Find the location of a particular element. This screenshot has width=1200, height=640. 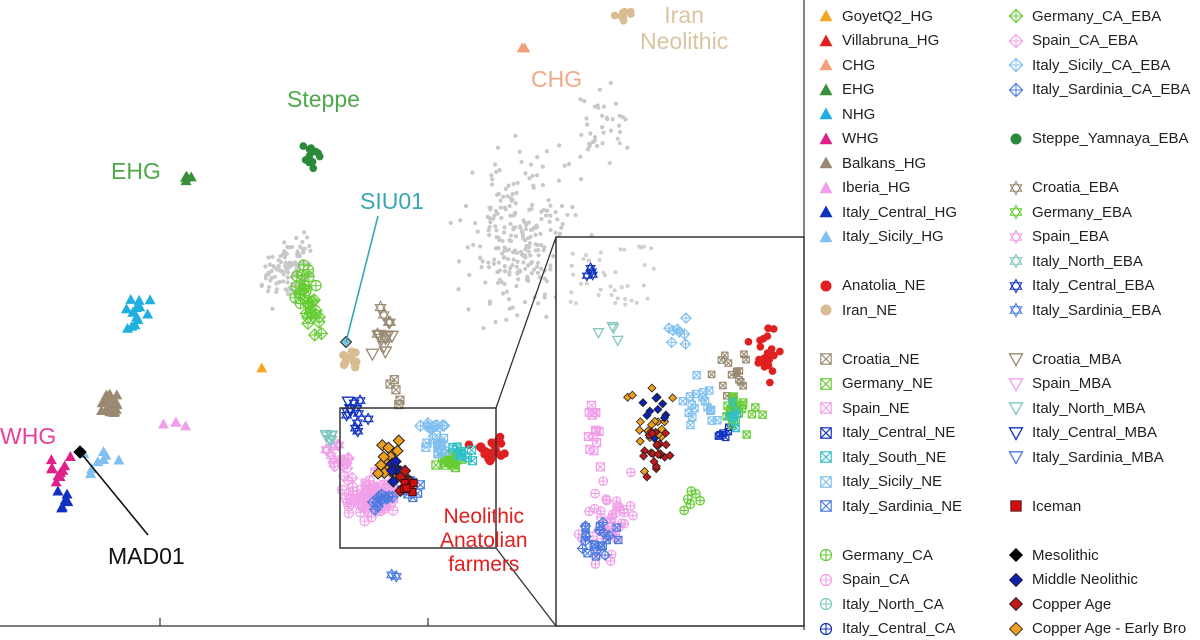

legend-item: Iceman is located at coordinates (1044, 506).